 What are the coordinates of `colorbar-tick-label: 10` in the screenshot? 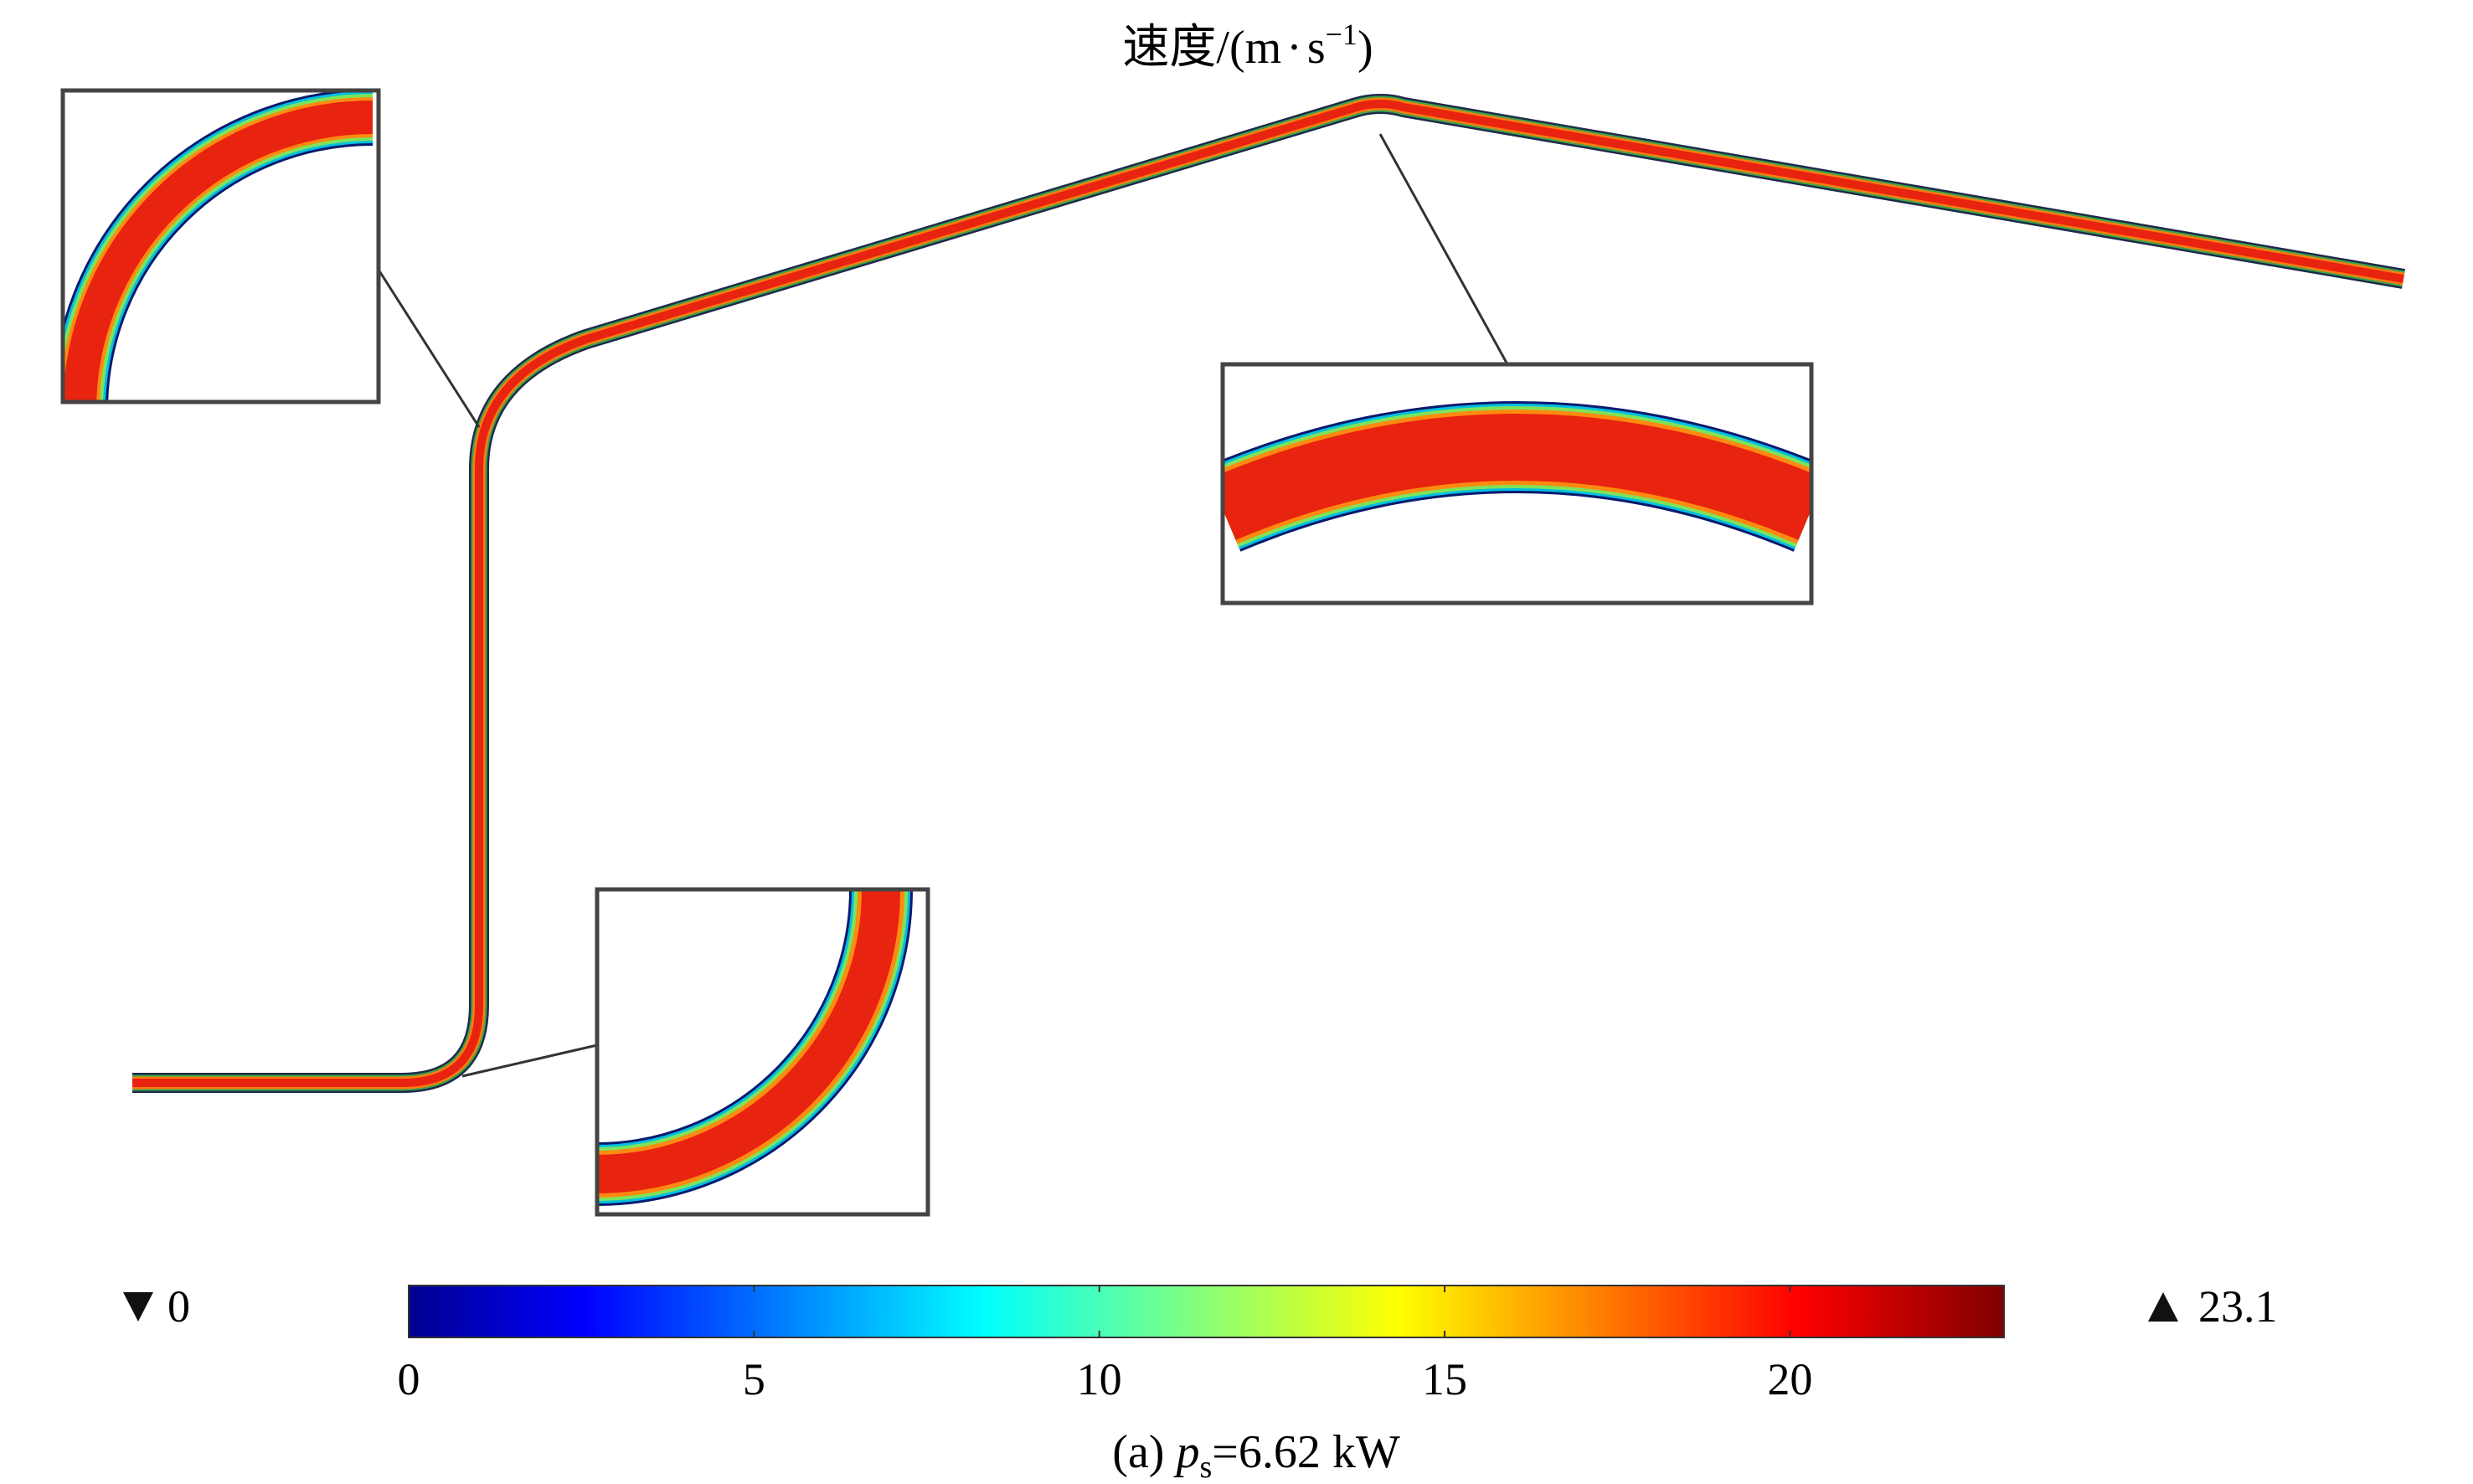 It's located at (1099, 1379).